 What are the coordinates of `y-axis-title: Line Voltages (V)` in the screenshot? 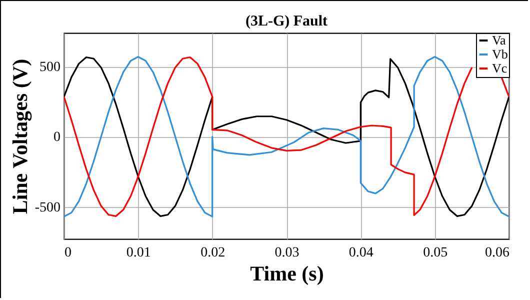 It's located at (20, 136).